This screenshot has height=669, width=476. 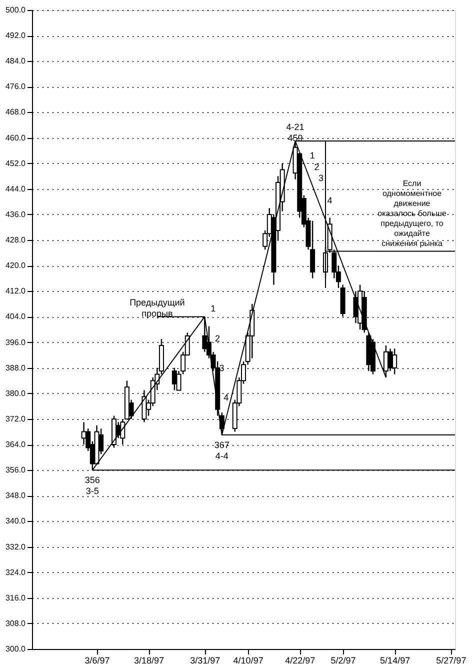 I want to click on annotation: 3, so click(x=321, y=178).